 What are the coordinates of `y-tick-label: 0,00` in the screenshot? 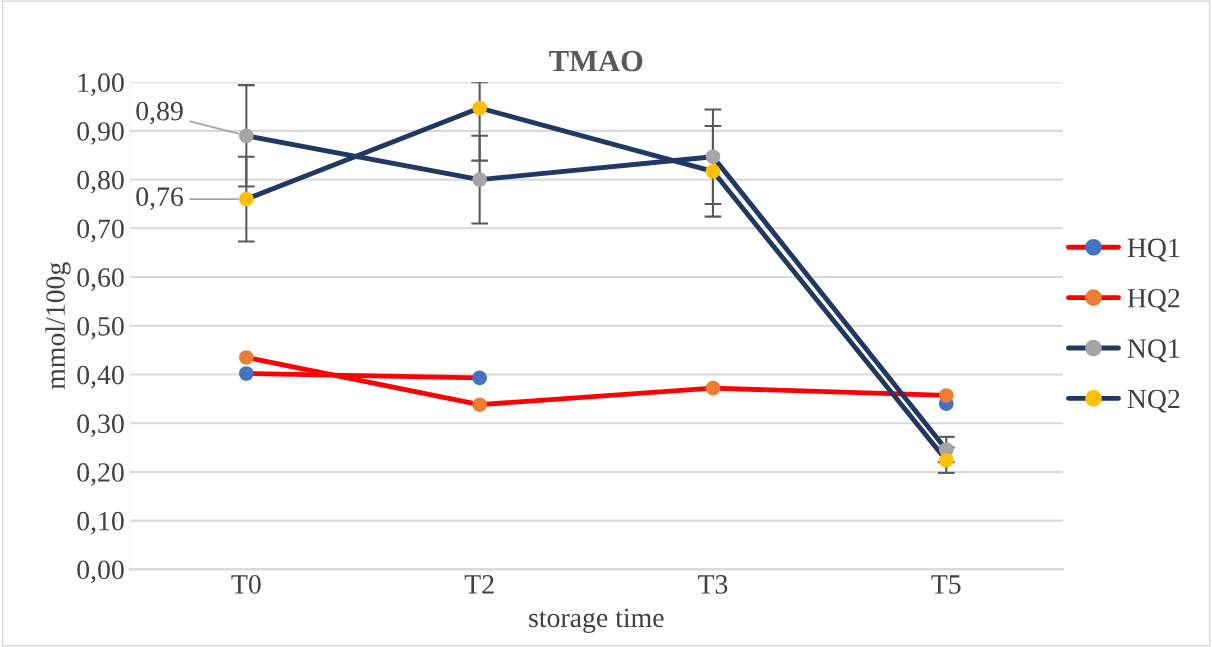 It's located at (100, 572).